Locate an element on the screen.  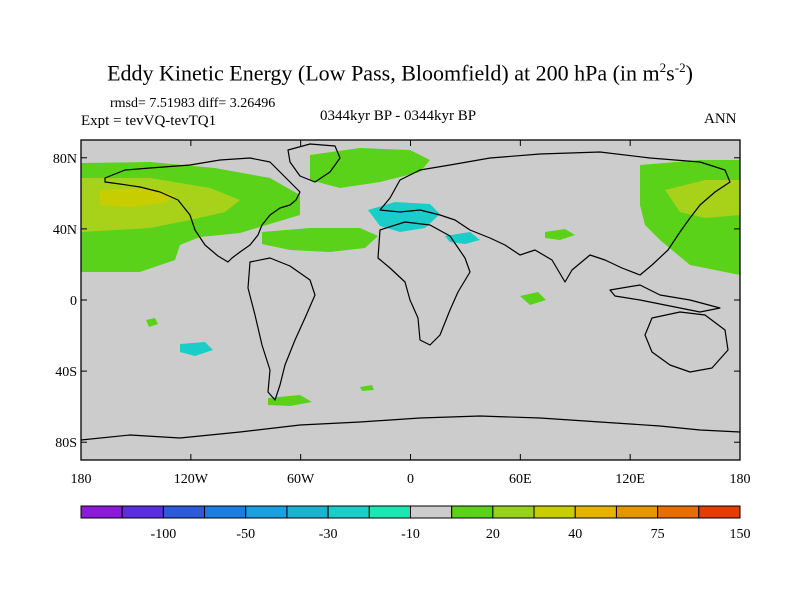
experiment-label: Expt = tevVQ-tevTQ1 is located at coordinates (149, 121).